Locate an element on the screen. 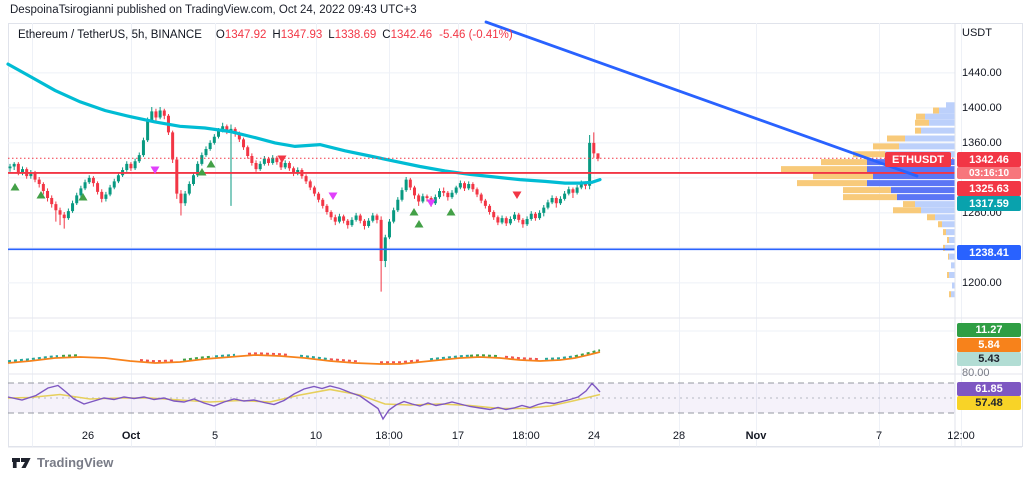  time-label-Oct: Oct is located at coordinates (131, 436).